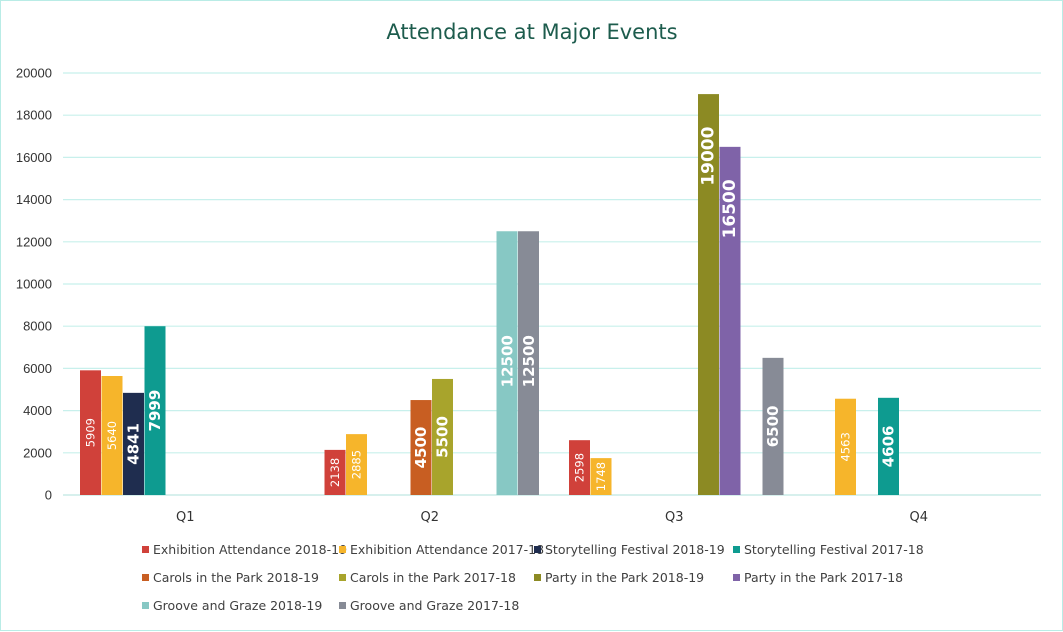  What do you see at coordinates (250, 549) in the screenshot?
I see `legend-label: Exhibition Attendance 2018-19` at bounding box center [250, 549].